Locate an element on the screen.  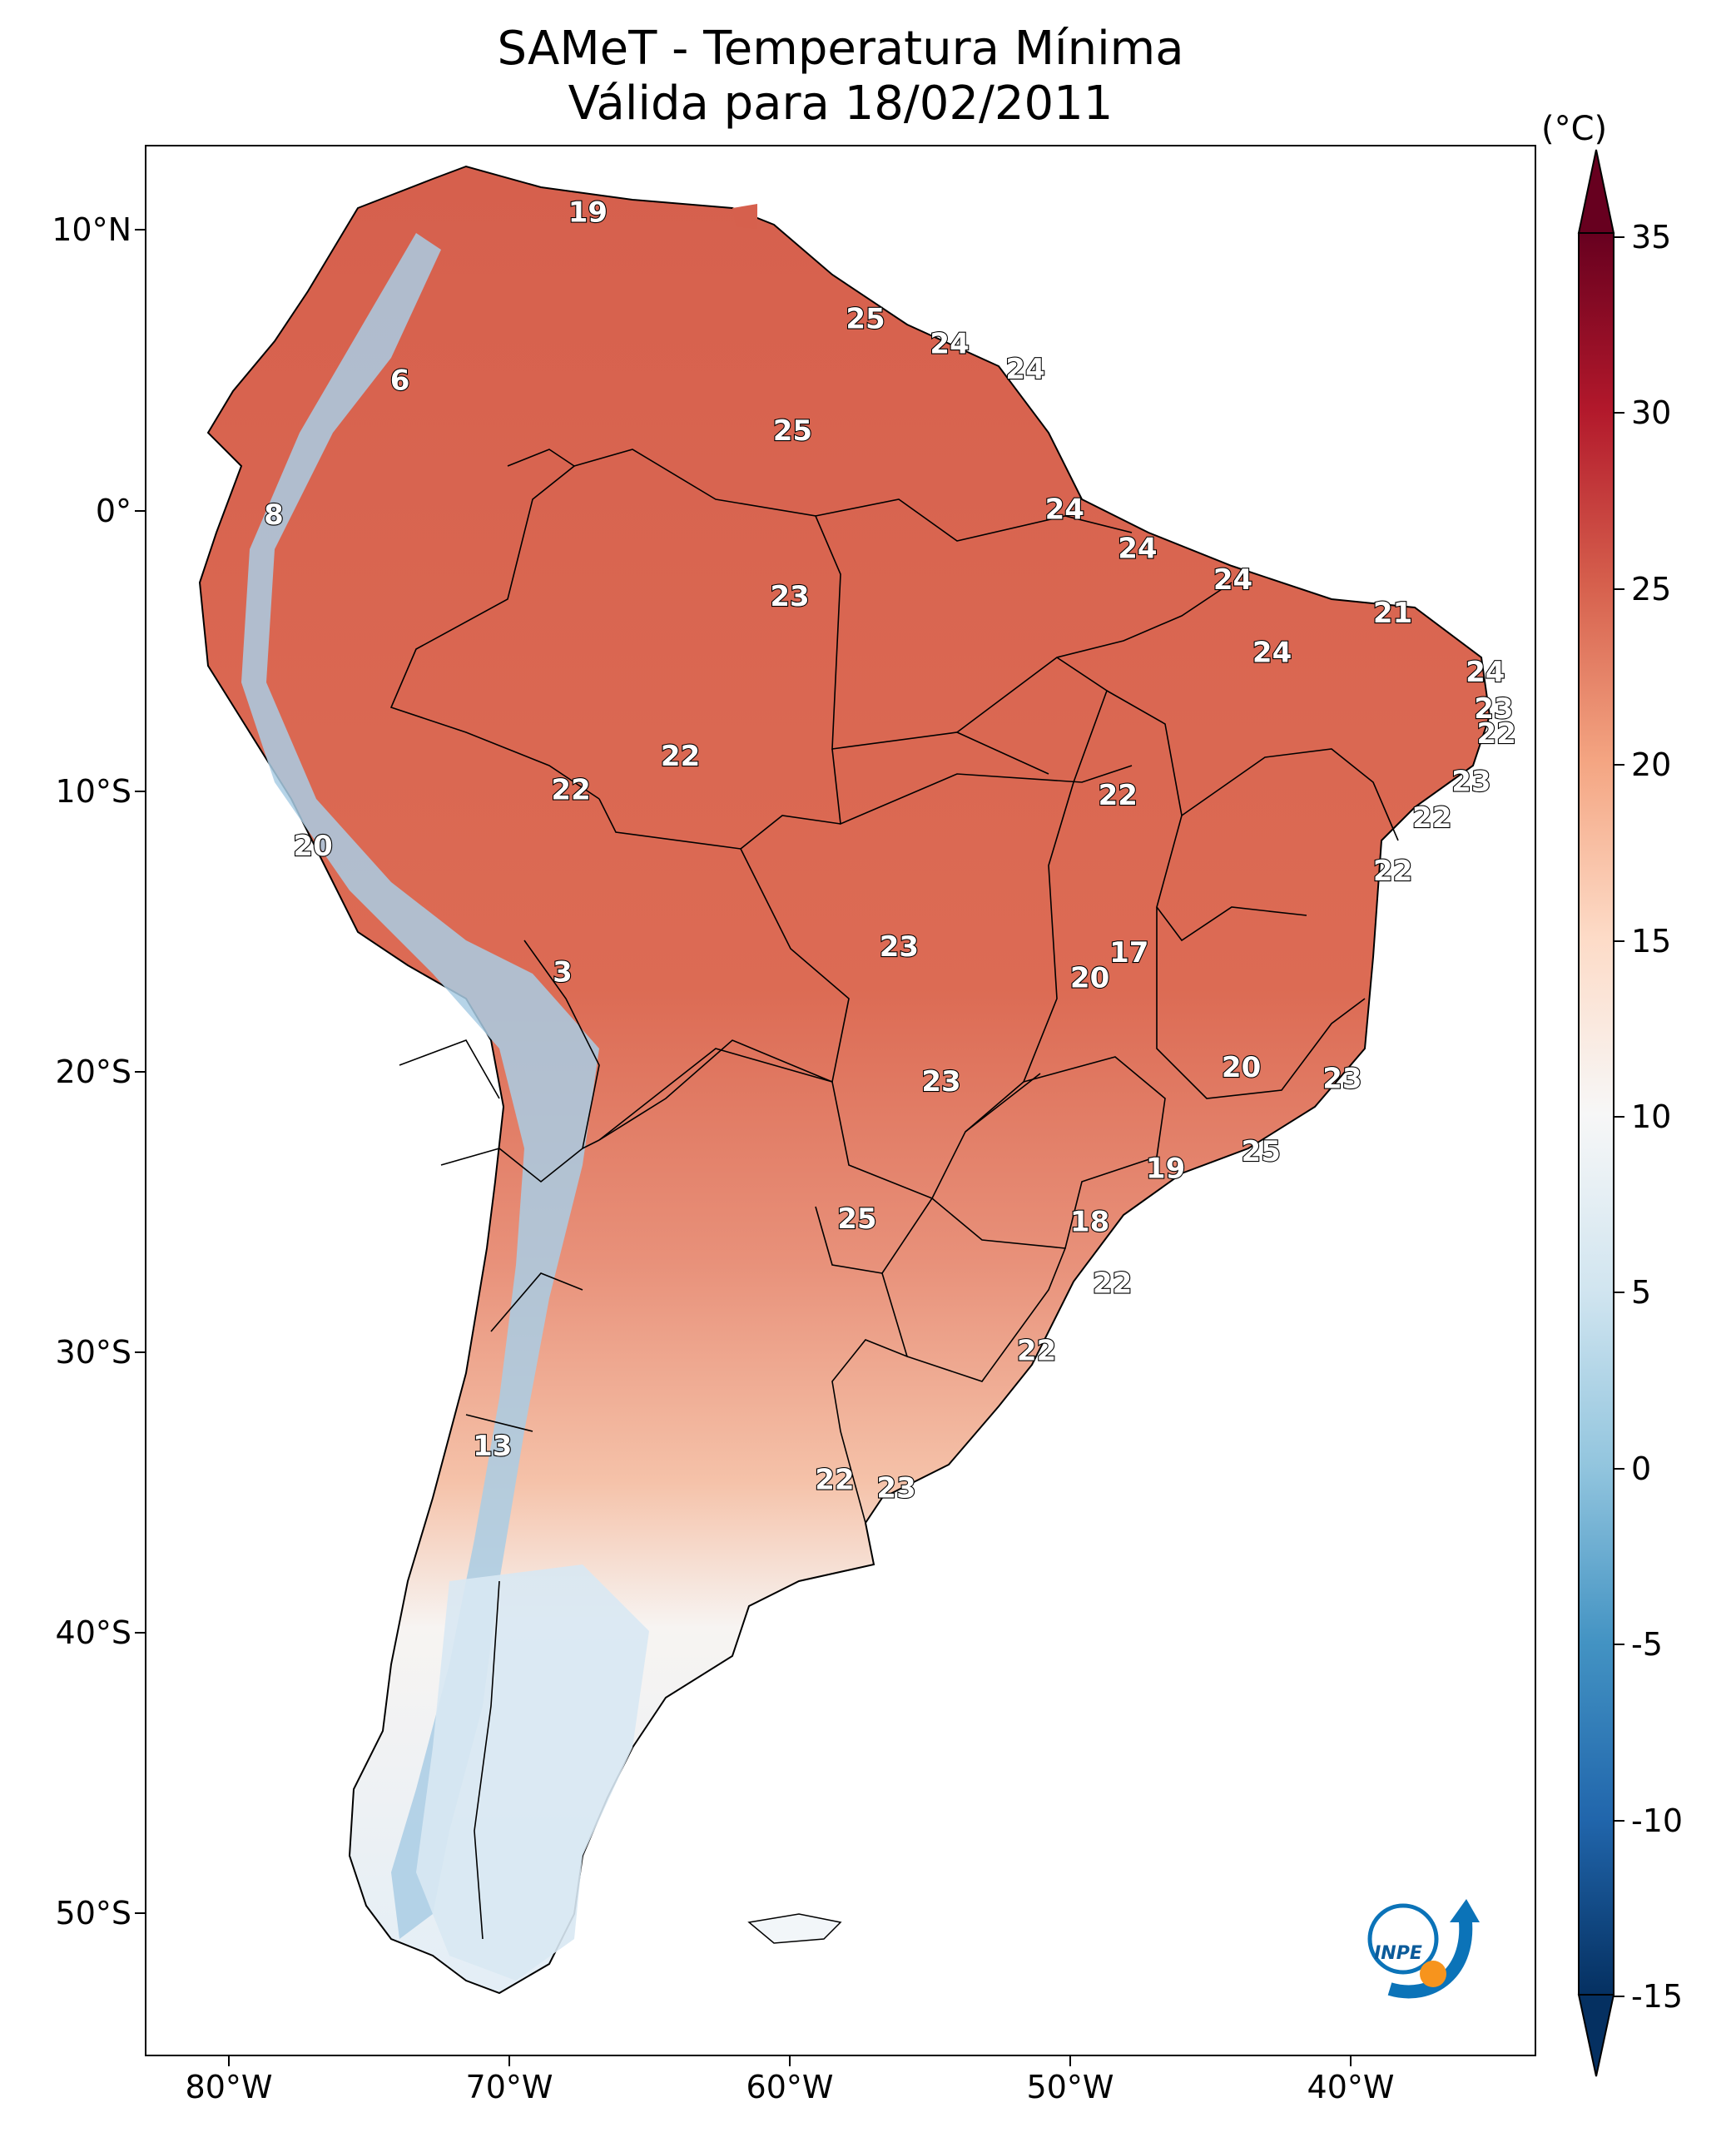
map-subtitle: Válida para 18/02/2011 is located at coordinates (841, 104).